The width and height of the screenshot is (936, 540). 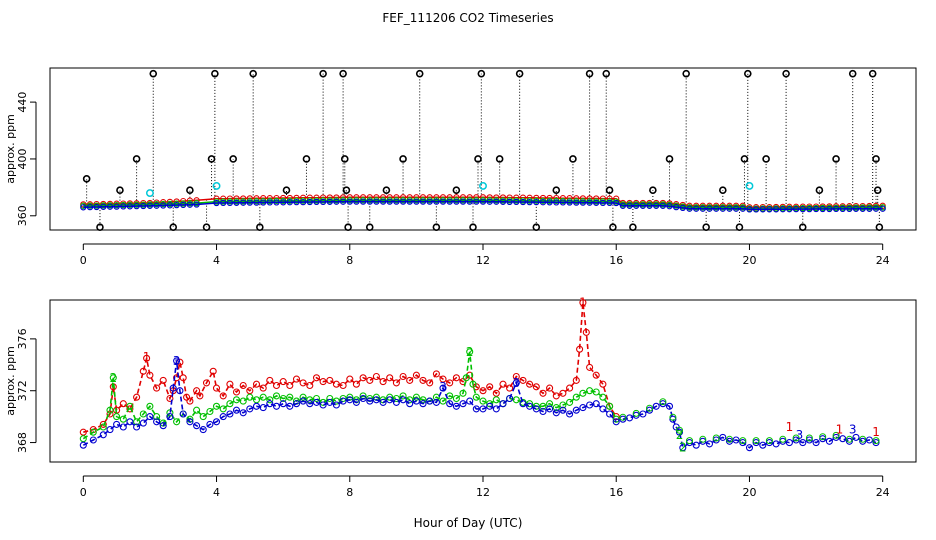 What do you see at coordinates (349, 492) in the screenshot?
I see `bottom-x-tick-label: 8` at bounding box center [349, 492].